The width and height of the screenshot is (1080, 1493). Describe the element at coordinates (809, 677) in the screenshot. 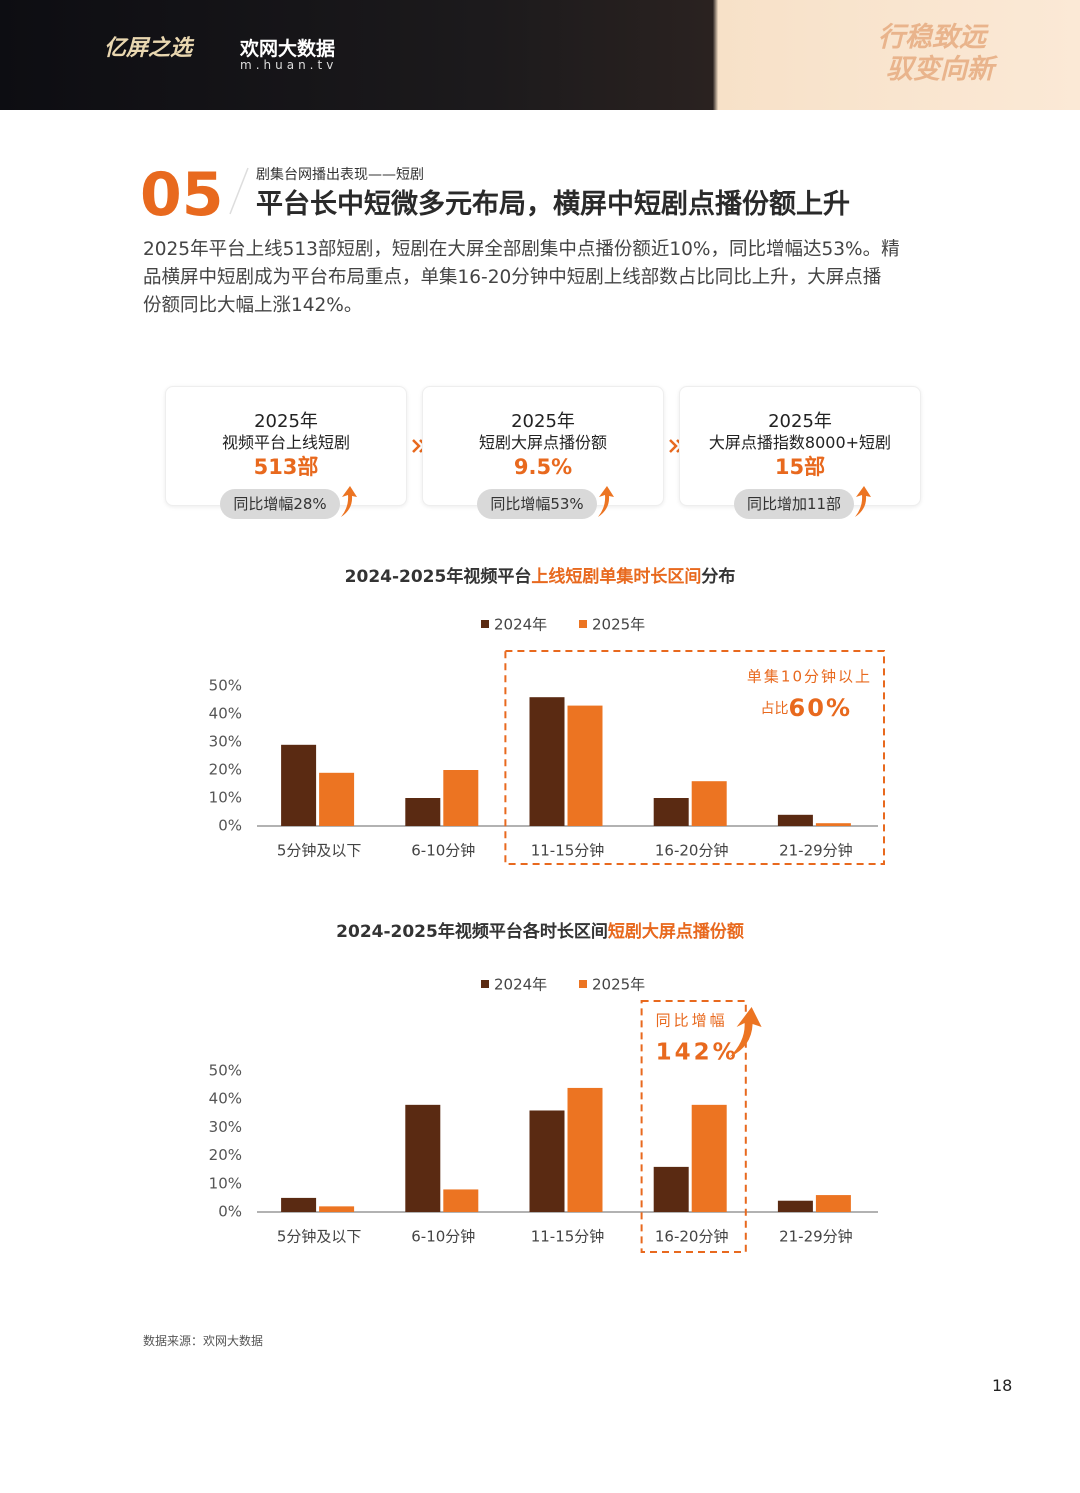

I see `annotation: 单集10分钟以上` at that location.